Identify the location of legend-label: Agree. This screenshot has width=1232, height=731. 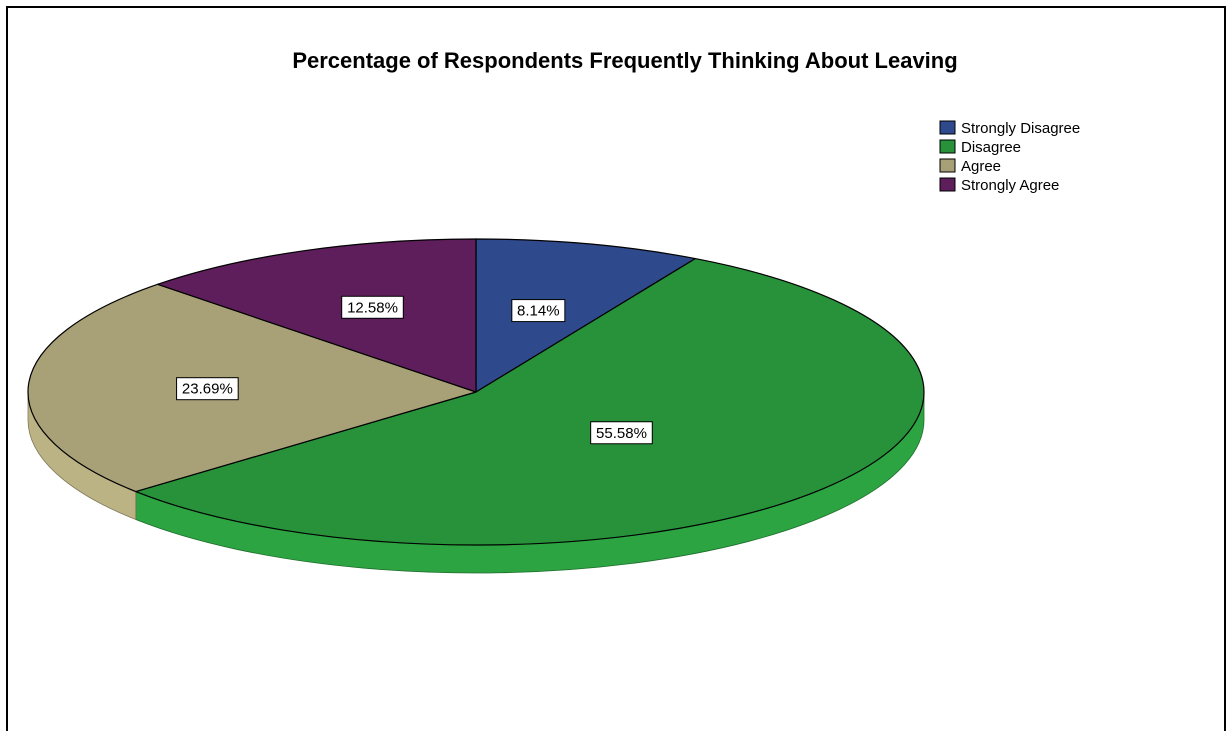
(981, 166).